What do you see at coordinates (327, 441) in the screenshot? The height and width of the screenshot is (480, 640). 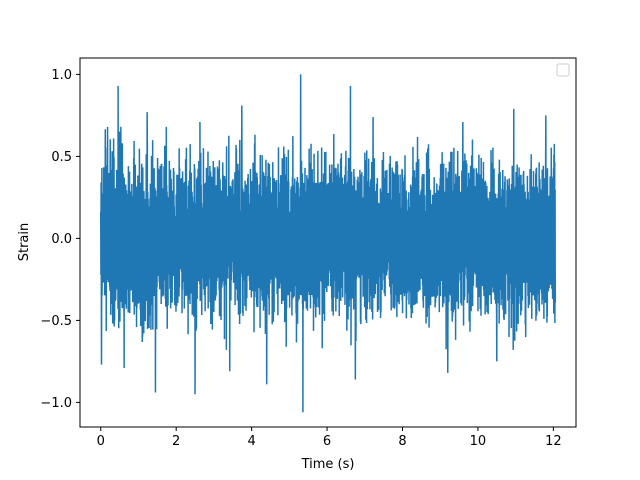 I see `x-tick-label: 6` at bounding box center [327, 441].